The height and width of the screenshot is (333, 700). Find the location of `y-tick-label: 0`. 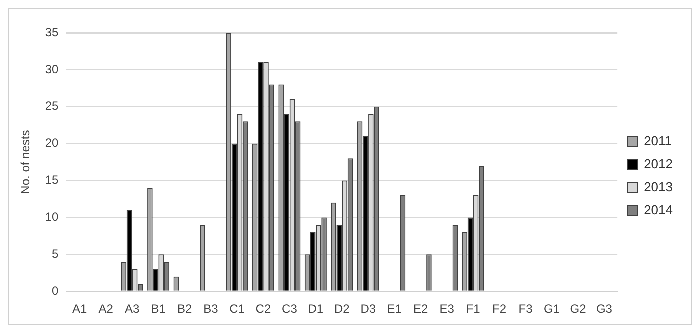

y-tick-label: 0 is located at coordinates (56, 291).